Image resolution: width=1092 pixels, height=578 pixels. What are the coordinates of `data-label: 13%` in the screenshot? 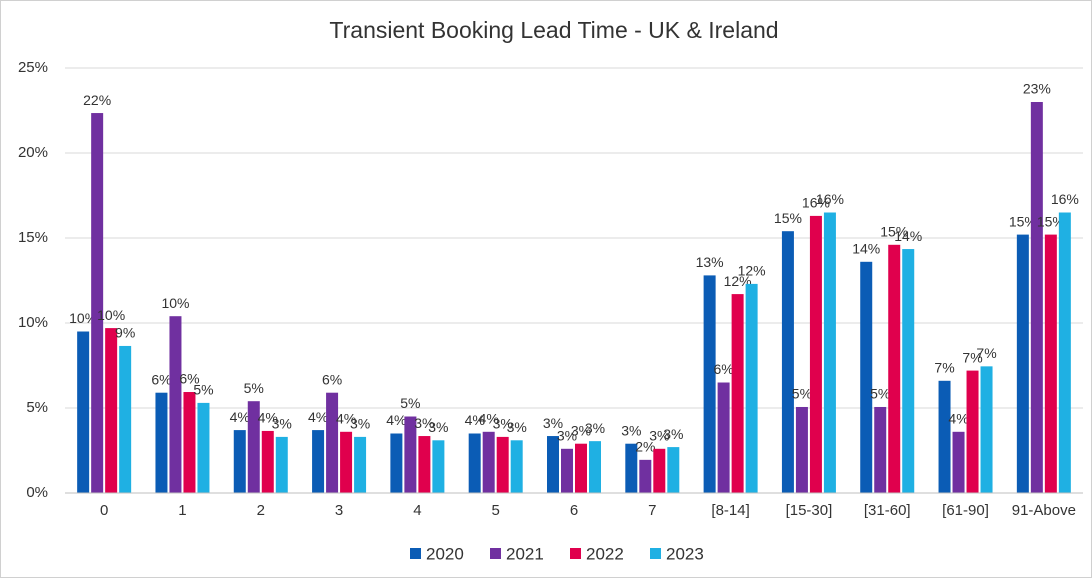 It's located at (710, 262).